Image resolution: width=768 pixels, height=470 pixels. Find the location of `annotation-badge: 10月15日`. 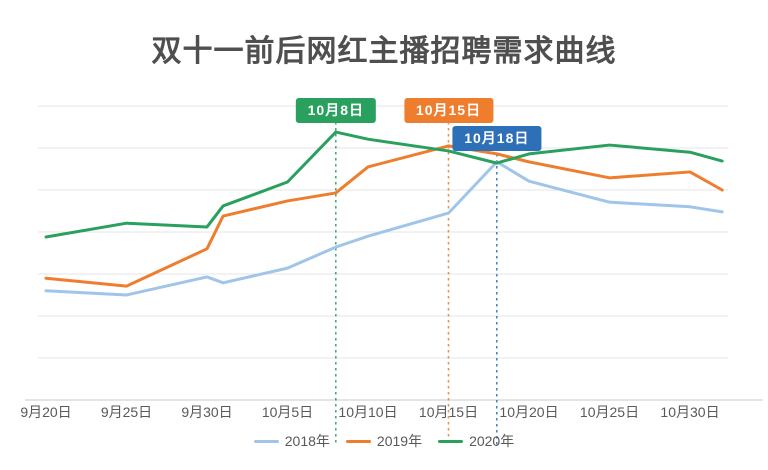

annotation-badge: 10月15日 is located at coordinates (448, 110).